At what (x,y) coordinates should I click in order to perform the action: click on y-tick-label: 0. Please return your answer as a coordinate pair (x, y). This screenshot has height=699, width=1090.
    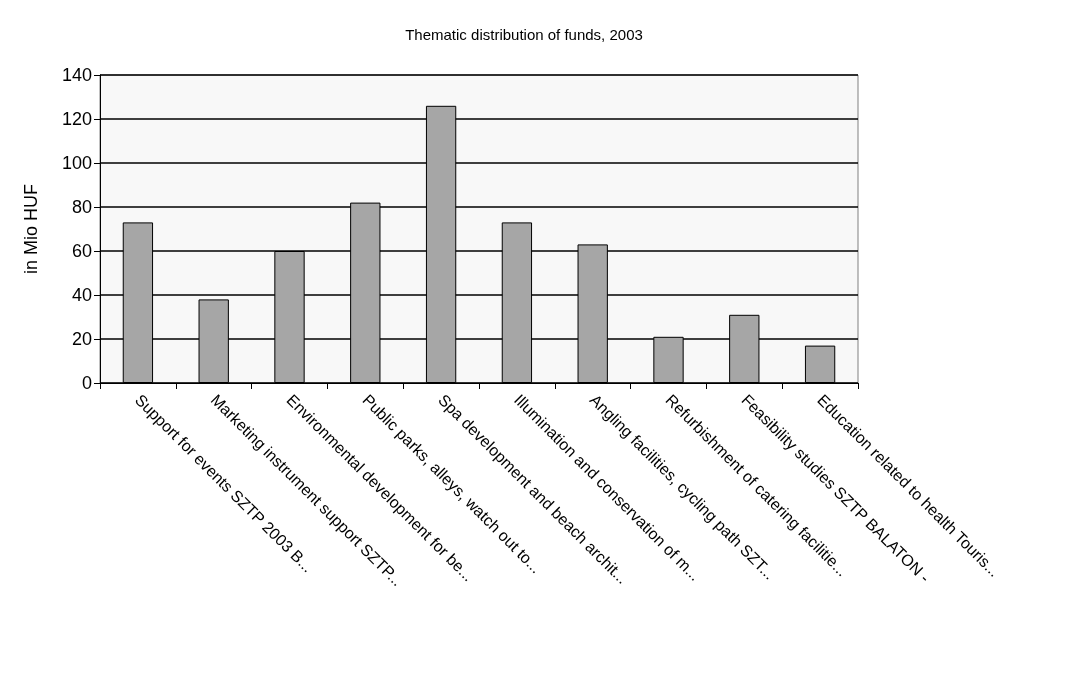
    Looking at the image, I should click on (86, 383).